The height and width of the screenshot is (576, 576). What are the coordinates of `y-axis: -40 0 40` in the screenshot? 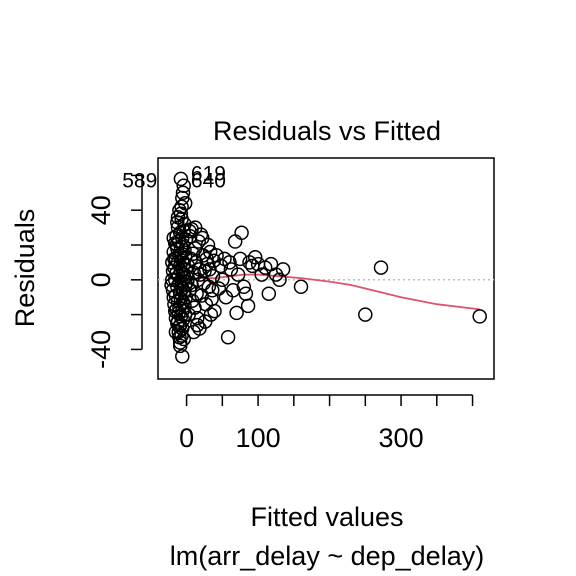 It's located at (114, 271).